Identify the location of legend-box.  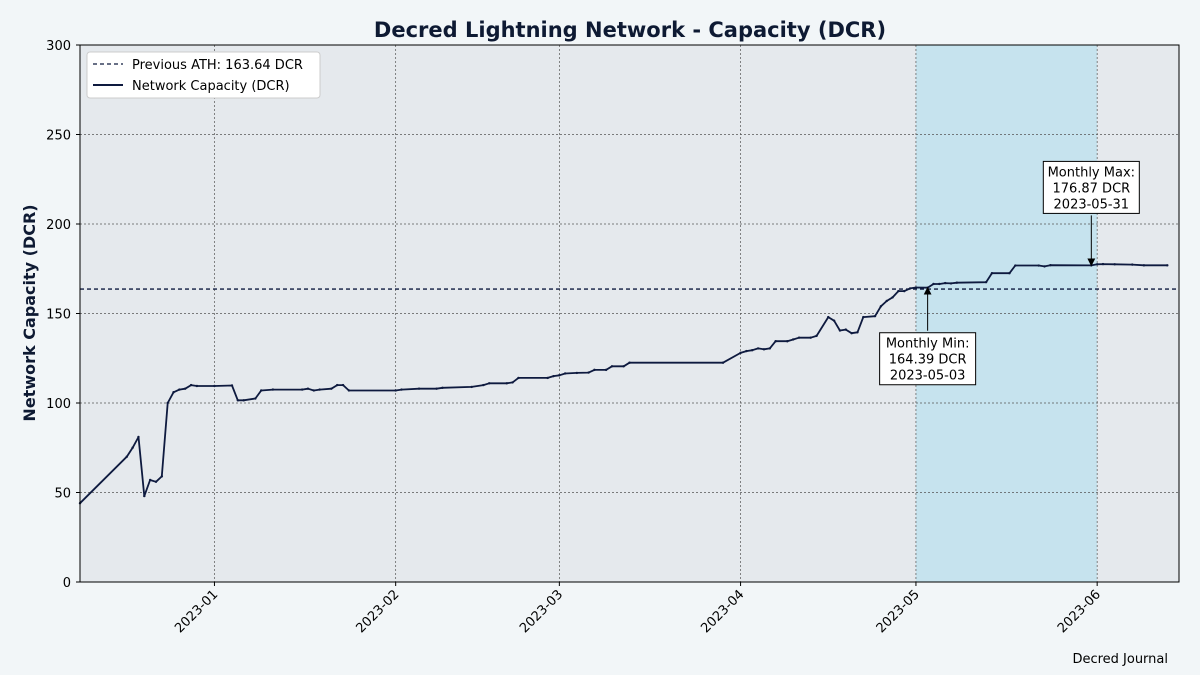
(203, 75).